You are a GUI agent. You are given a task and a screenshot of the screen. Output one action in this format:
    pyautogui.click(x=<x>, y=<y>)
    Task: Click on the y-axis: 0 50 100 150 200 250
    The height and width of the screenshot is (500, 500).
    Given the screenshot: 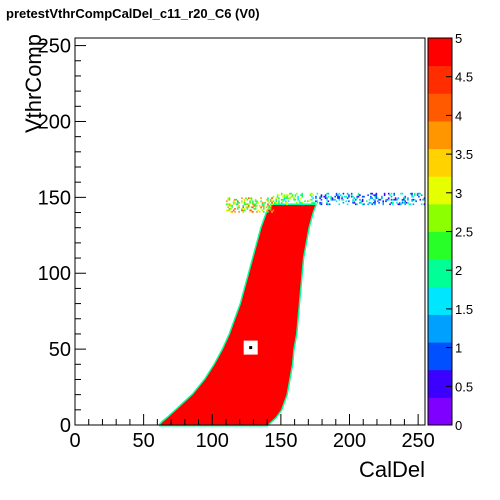 What is the action you would take?
    pyautogui.click(x=62, y=236)
    